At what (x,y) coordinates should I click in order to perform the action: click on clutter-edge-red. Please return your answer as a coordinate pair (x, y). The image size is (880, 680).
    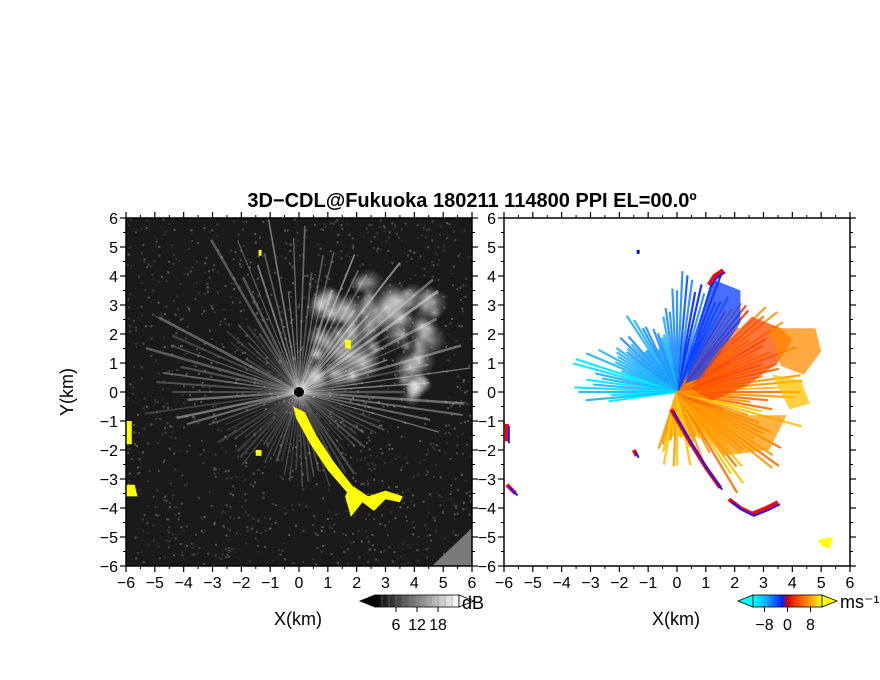
    Looking at the image, I should click on (716, 277).